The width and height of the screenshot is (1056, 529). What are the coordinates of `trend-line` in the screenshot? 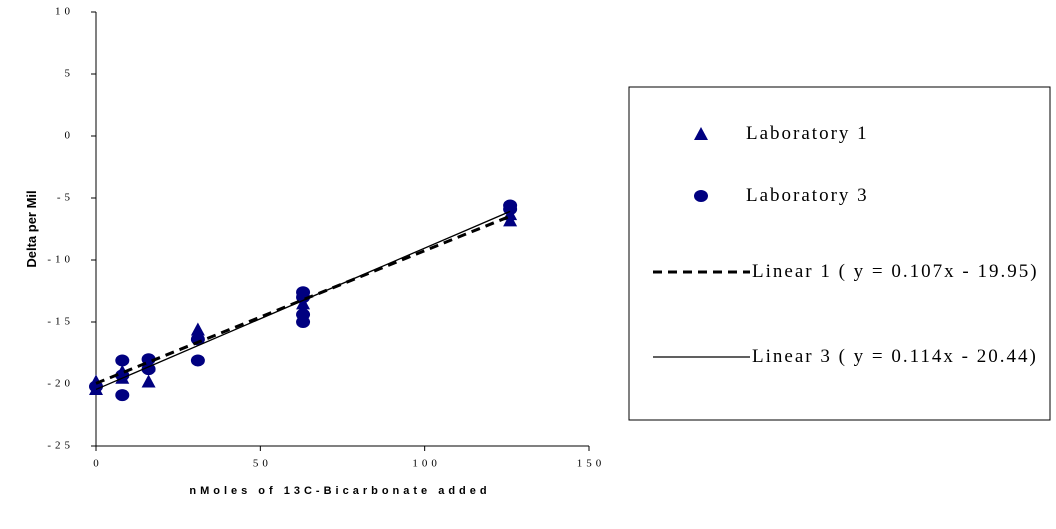 It's located at (303, 300).